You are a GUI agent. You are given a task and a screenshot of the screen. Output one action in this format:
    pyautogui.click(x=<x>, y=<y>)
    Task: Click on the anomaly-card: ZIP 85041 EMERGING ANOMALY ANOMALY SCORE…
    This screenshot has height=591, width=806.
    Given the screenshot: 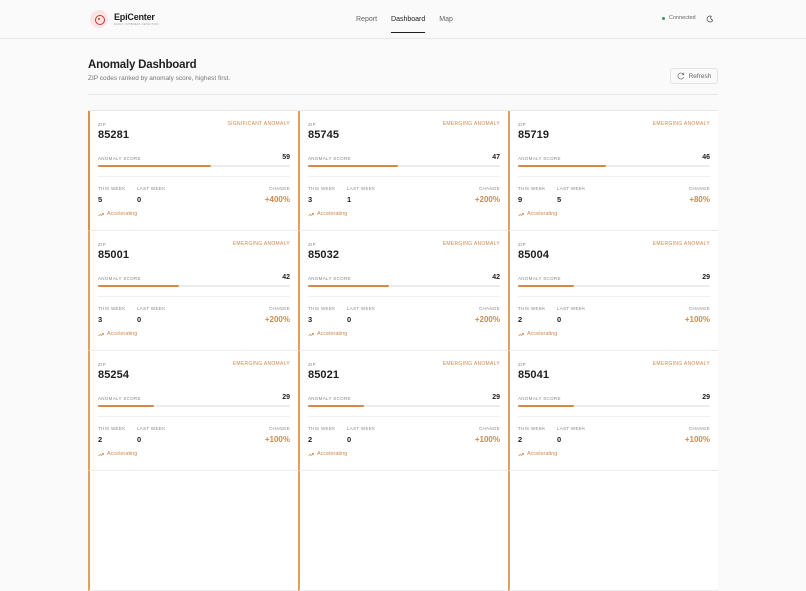 What is the action you would take?
    pyautogui.click(x=613, y=411)
    